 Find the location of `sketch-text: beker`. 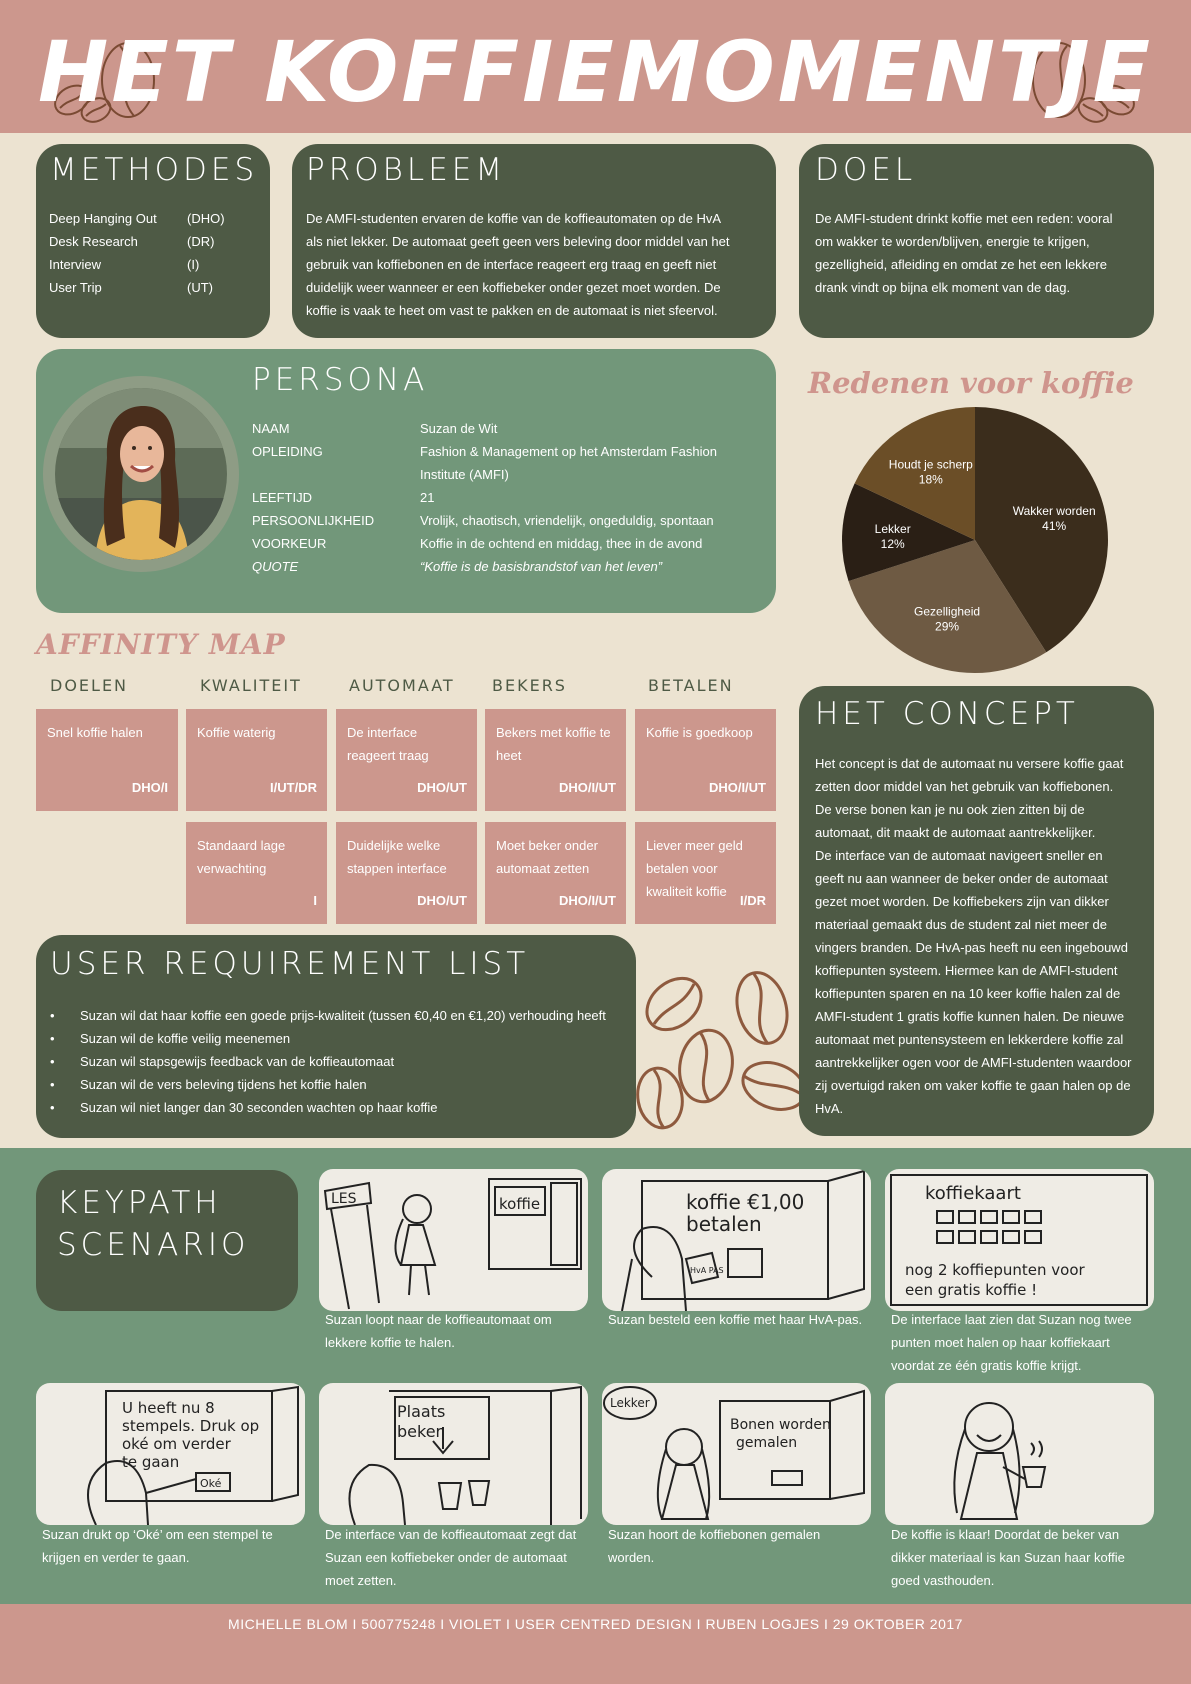

sketch-text: beker is located at coordinates (420, 1431).